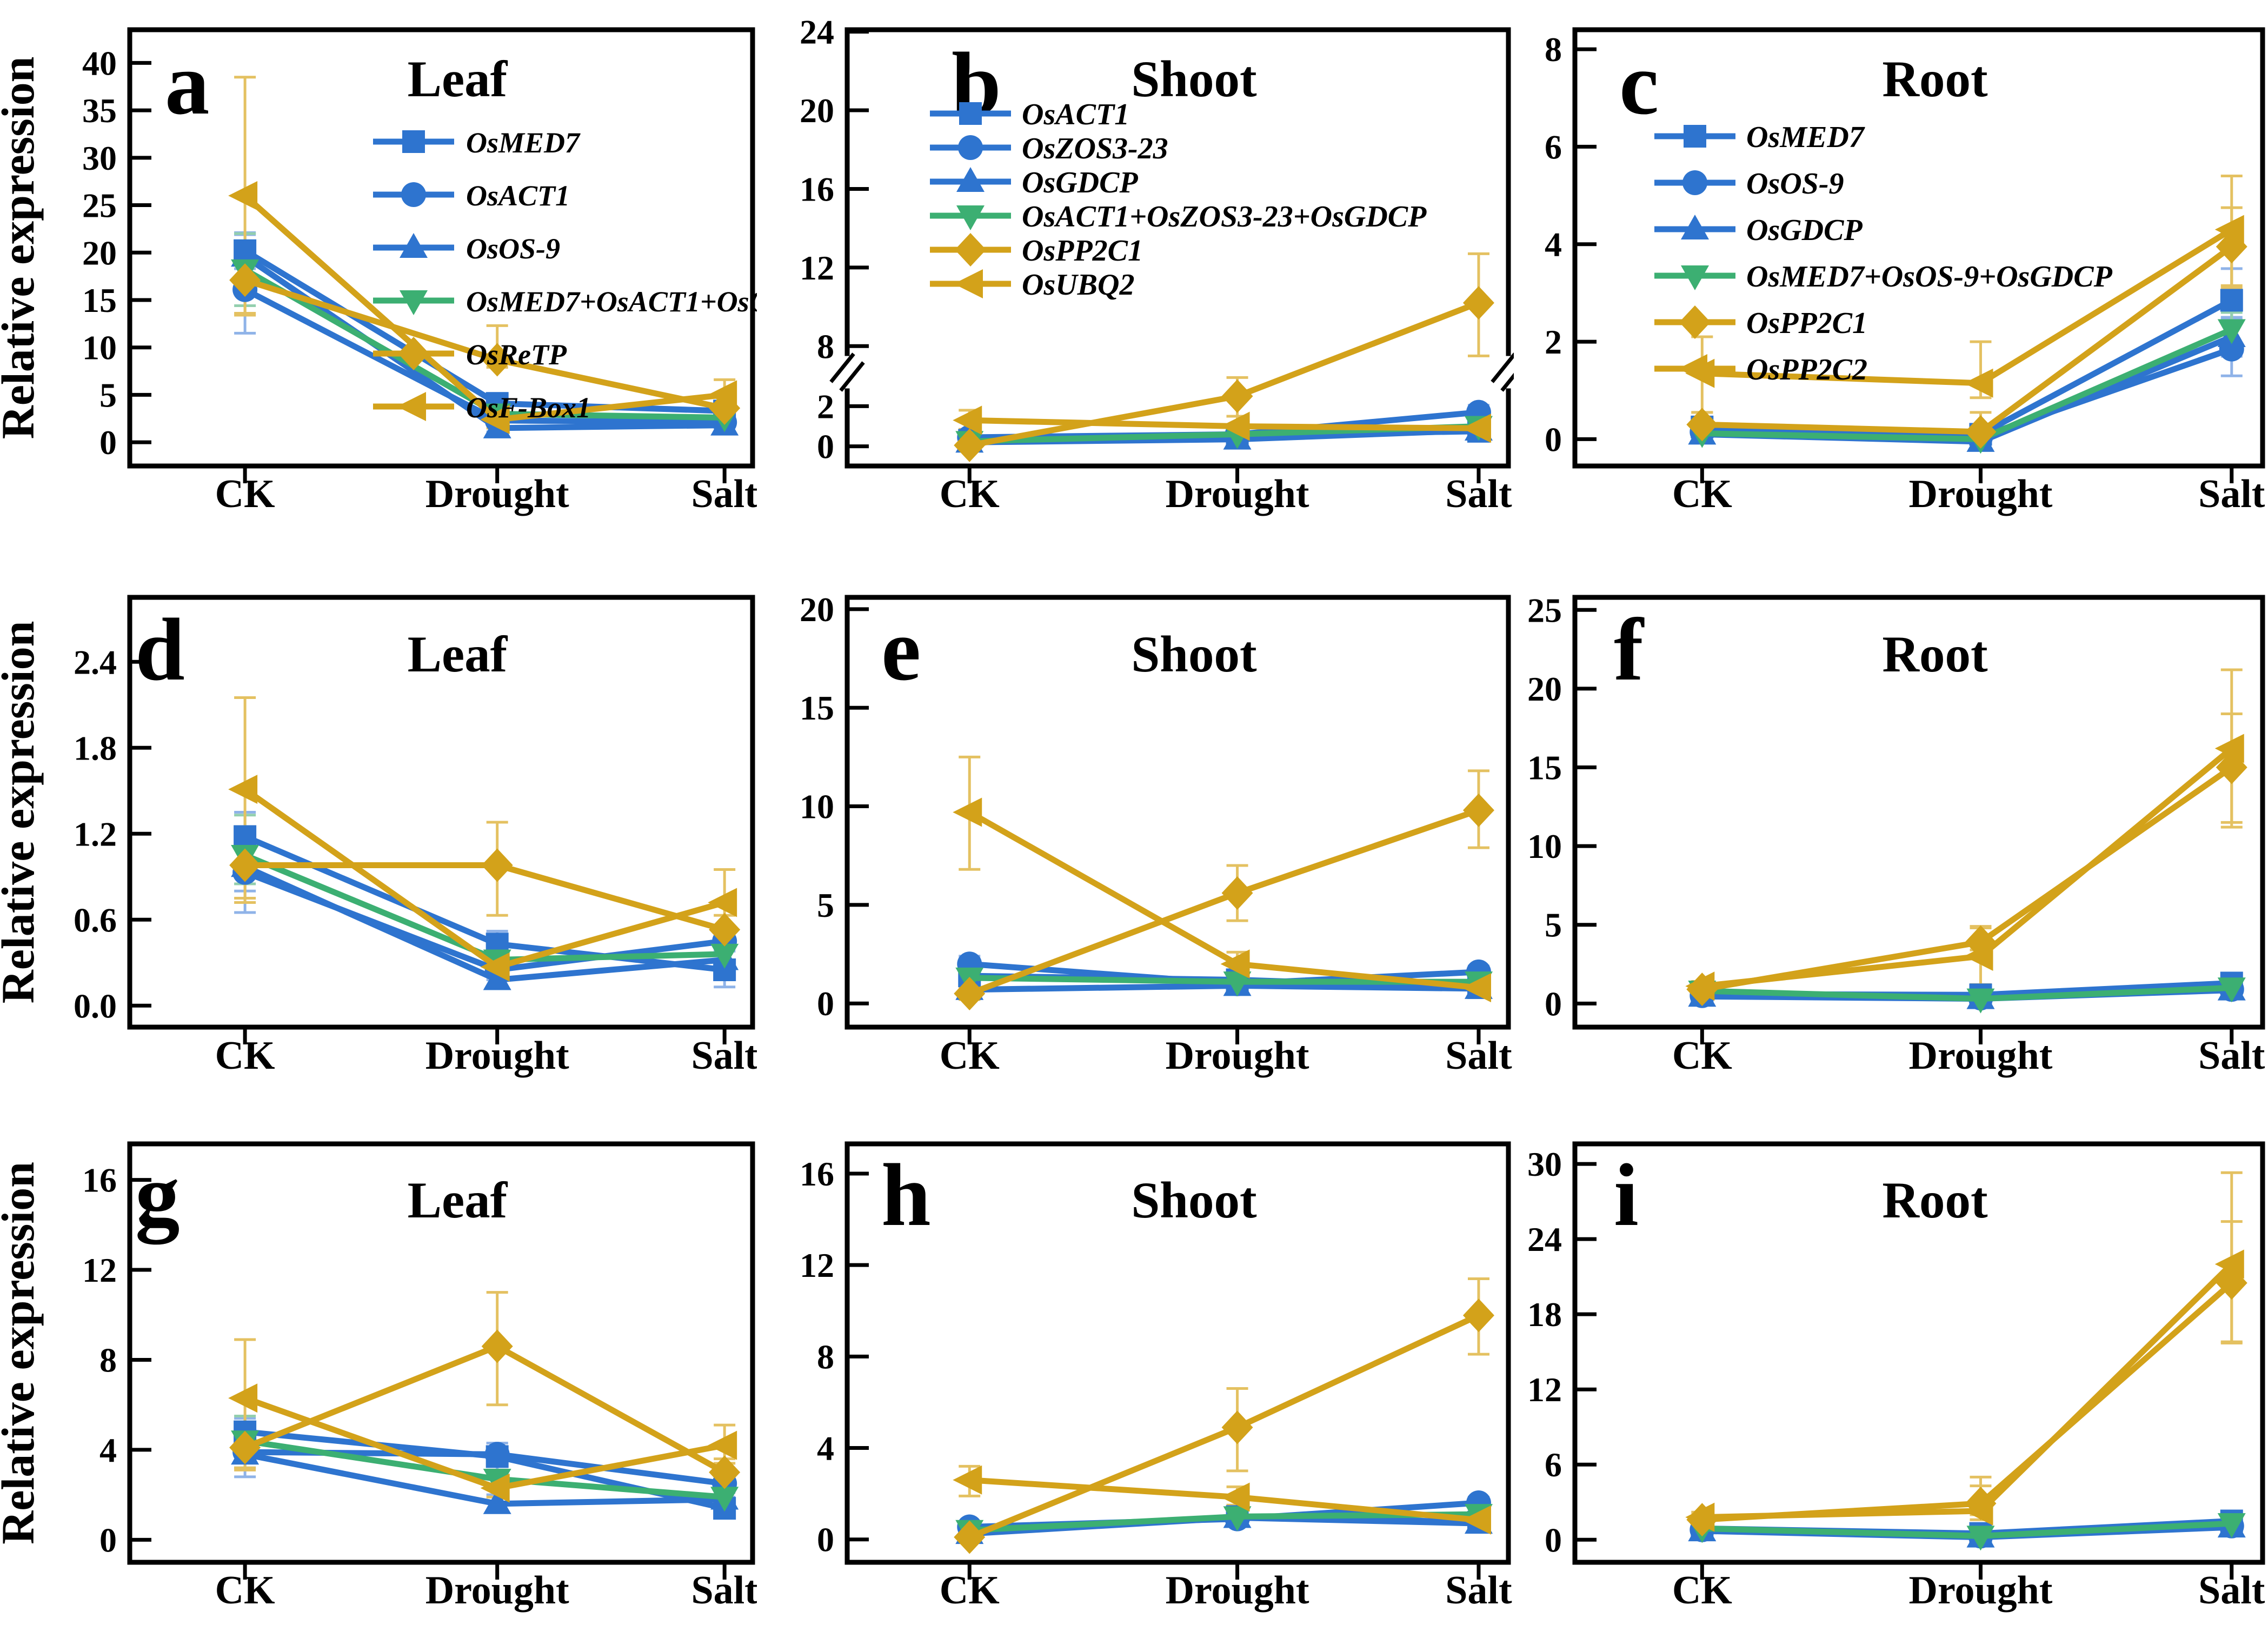 This screenshot has width=2268, height=1625. I want to click on y-tick-label: 4, so click(108, 1450).